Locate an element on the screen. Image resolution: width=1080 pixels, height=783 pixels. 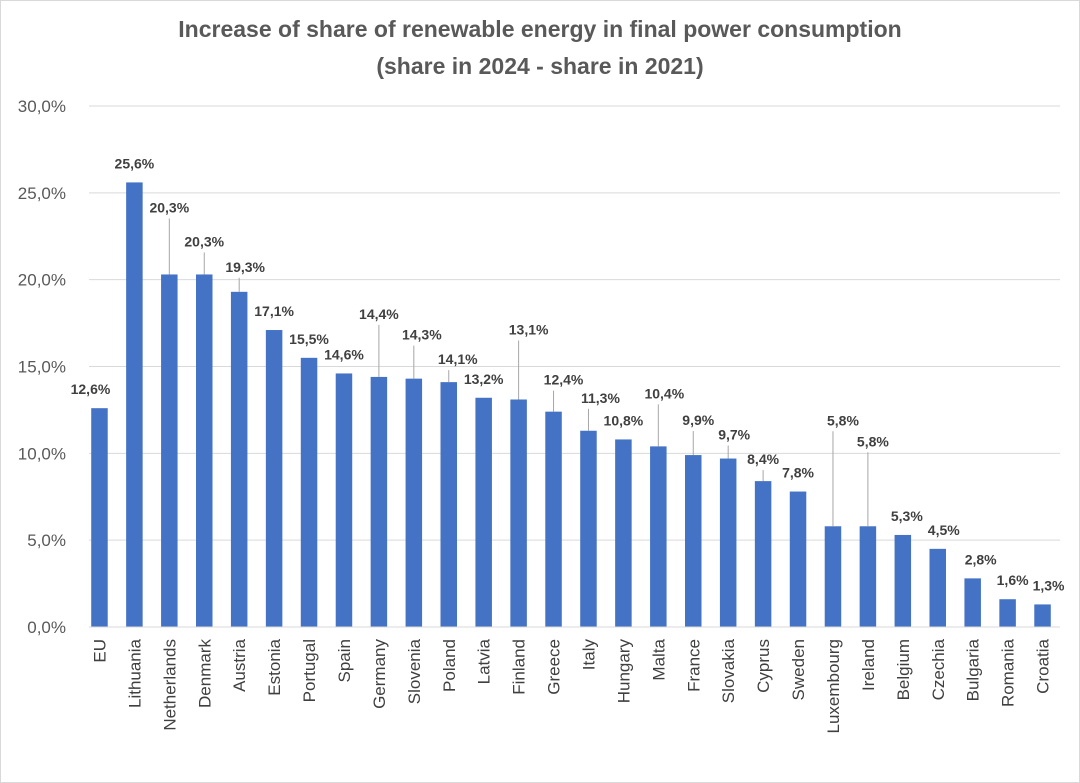
bar-czechia is located at coordinates (937, 587).